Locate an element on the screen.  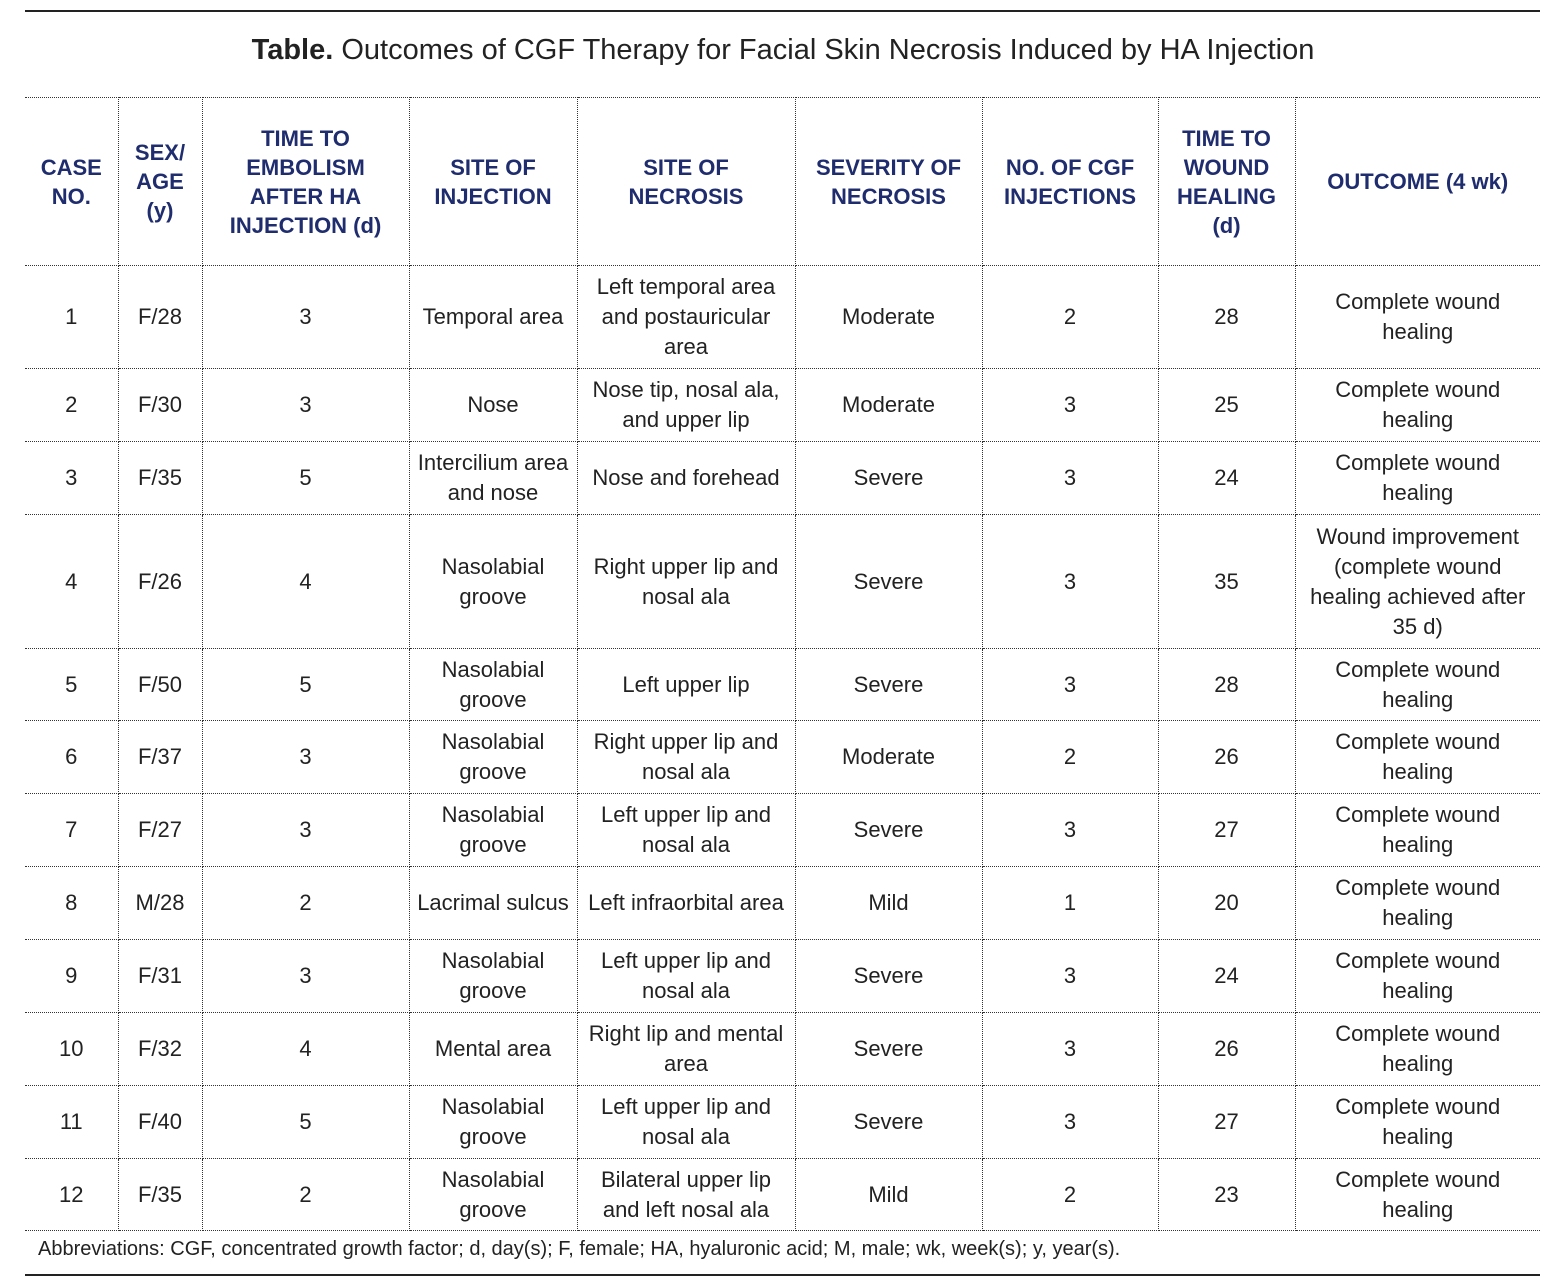
table-cell: 9 is located at coordinates (72, 976).